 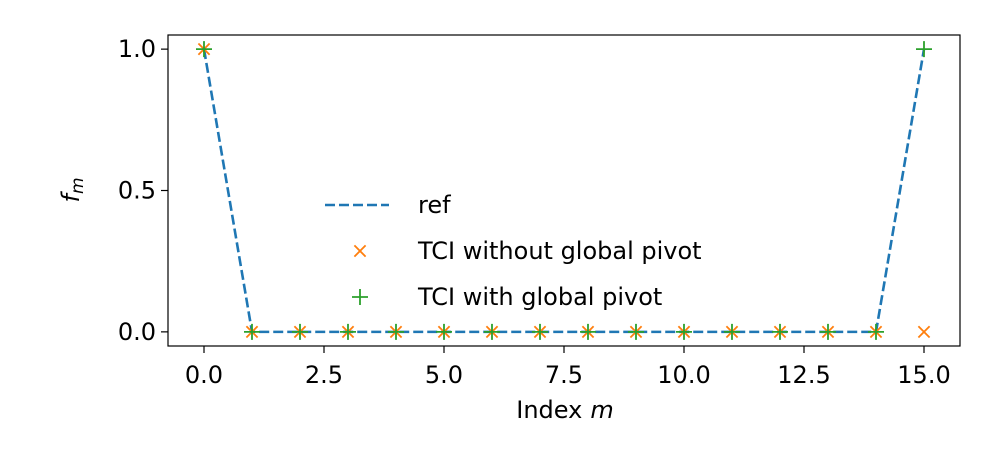 What do you see at coordinates (683, 375) in the screenshot?
I see `x-tick-label: 10.0` at bounding box center [683, 375].